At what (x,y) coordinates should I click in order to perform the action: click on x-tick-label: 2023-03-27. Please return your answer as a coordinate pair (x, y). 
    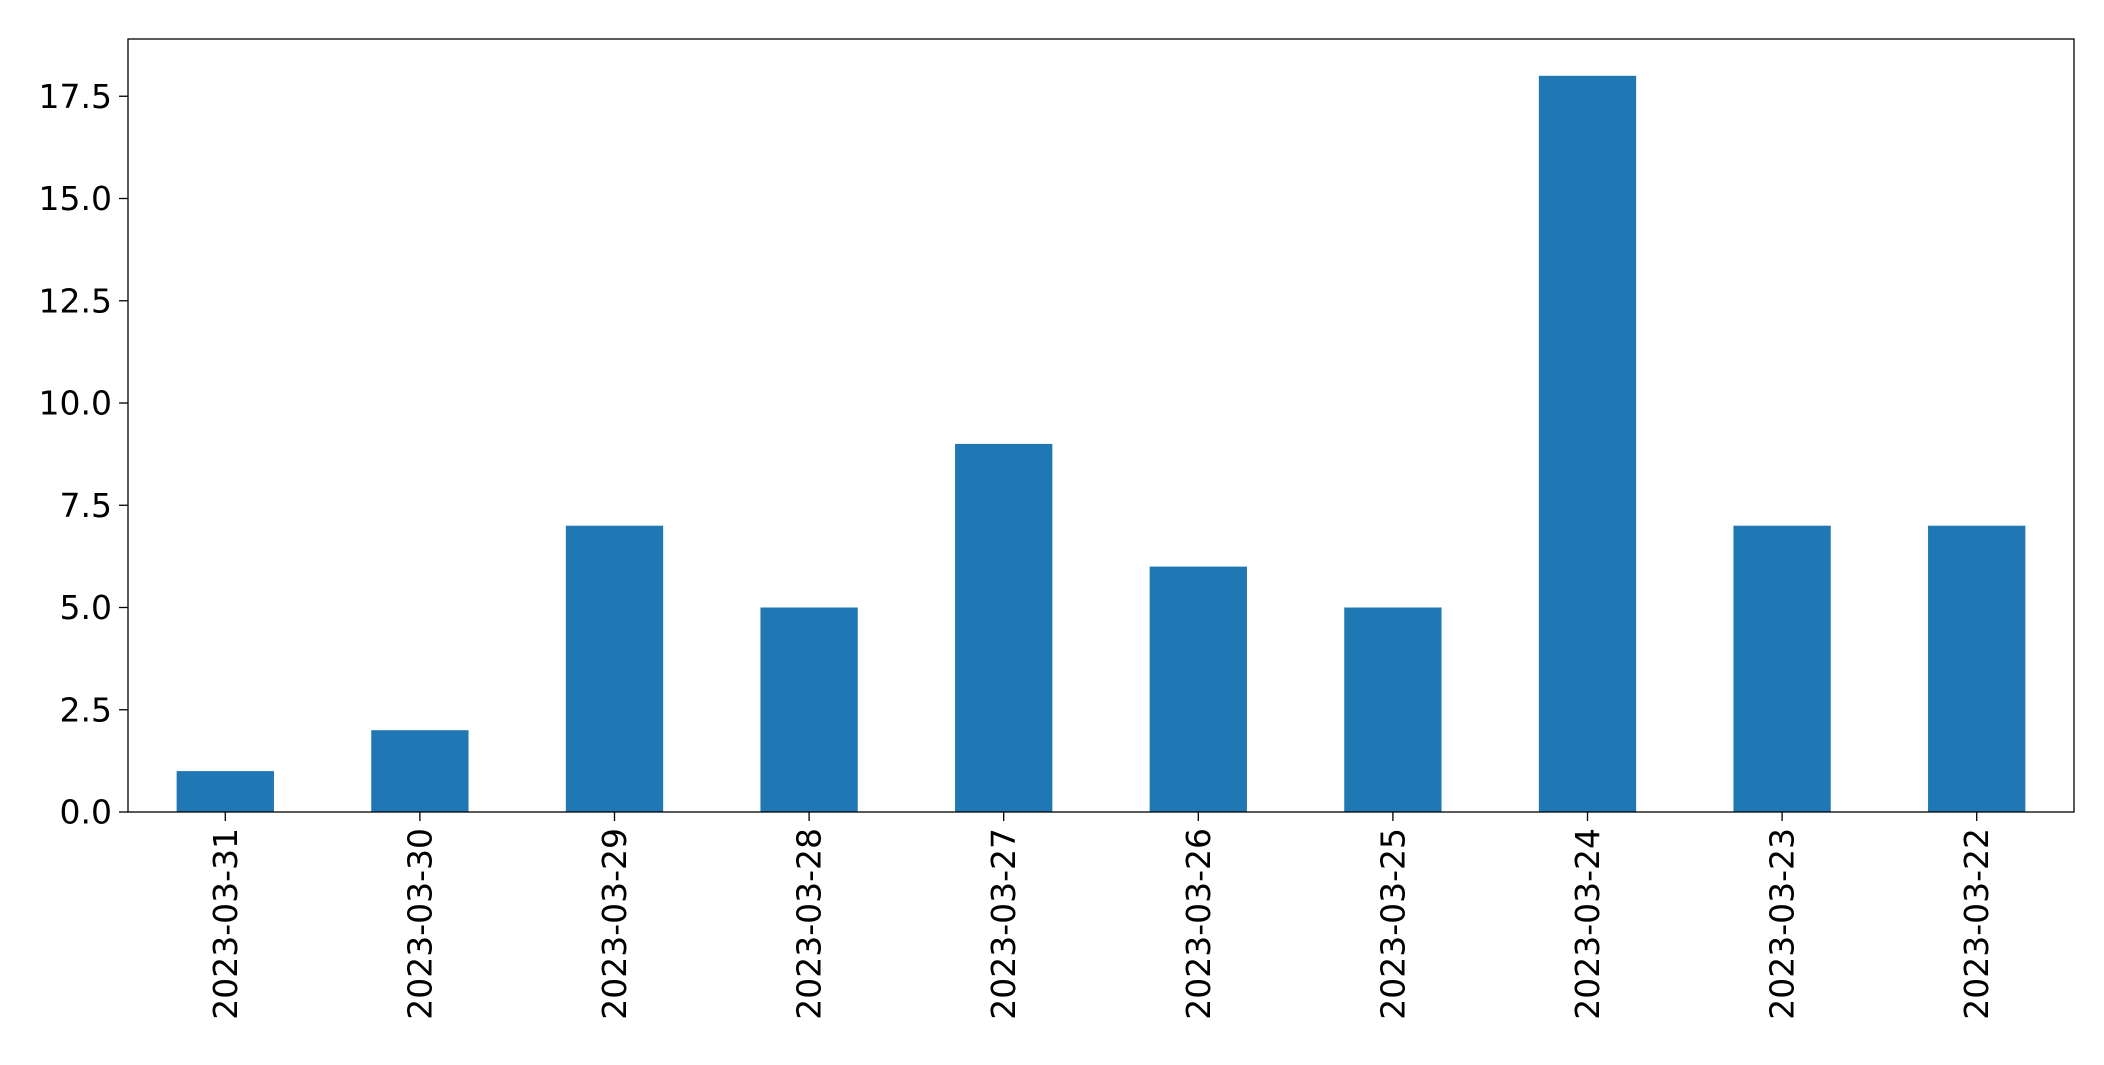
    Looking at the image, I should click on (1003, 924).